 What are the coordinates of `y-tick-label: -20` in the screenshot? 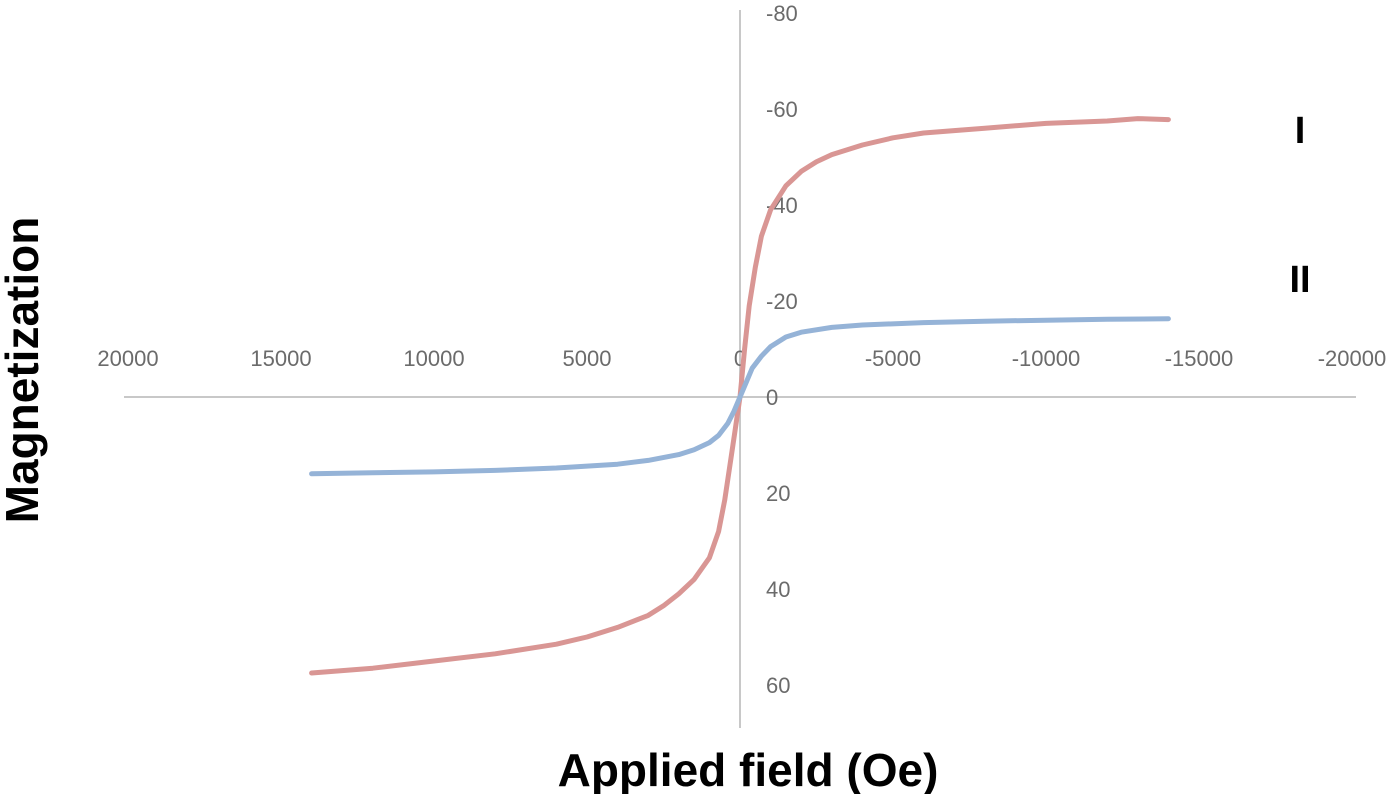 It's located at (782, 301).